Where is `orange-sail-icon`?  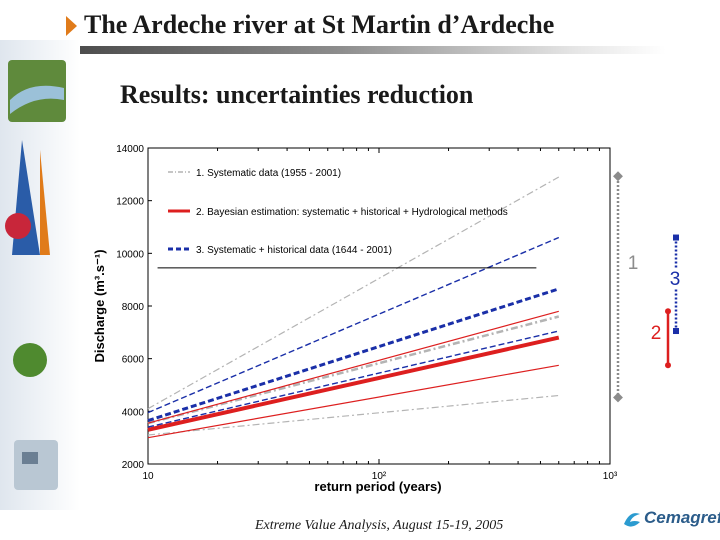 orange-sail-icon is located at coordinates (45, 202).